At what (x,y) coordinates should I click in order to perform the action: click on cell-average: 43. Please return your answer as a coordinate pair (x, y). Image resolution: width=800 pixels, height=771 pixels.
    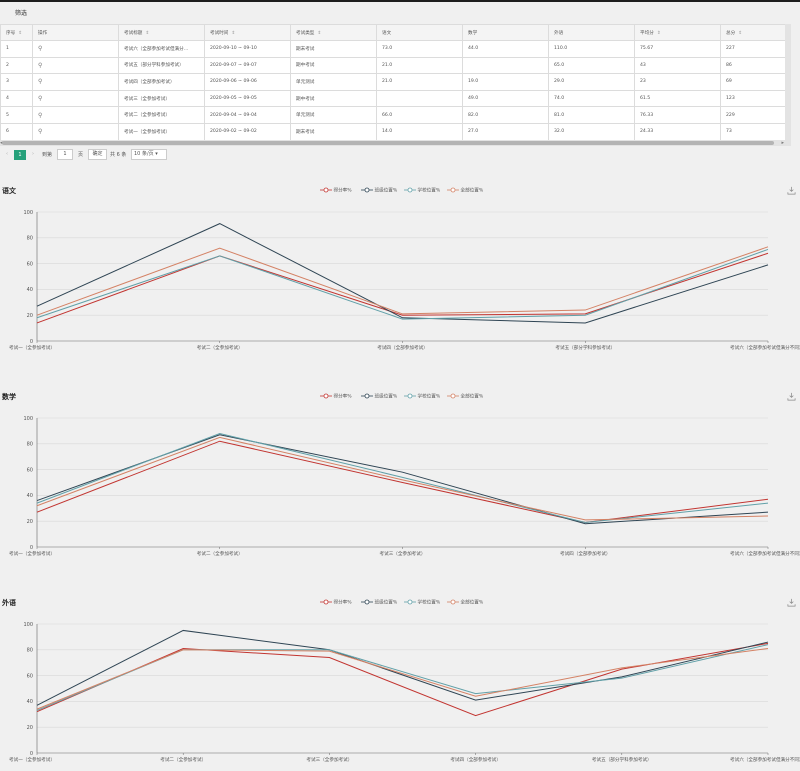
    Looking at the image, I should click on (677, 65).